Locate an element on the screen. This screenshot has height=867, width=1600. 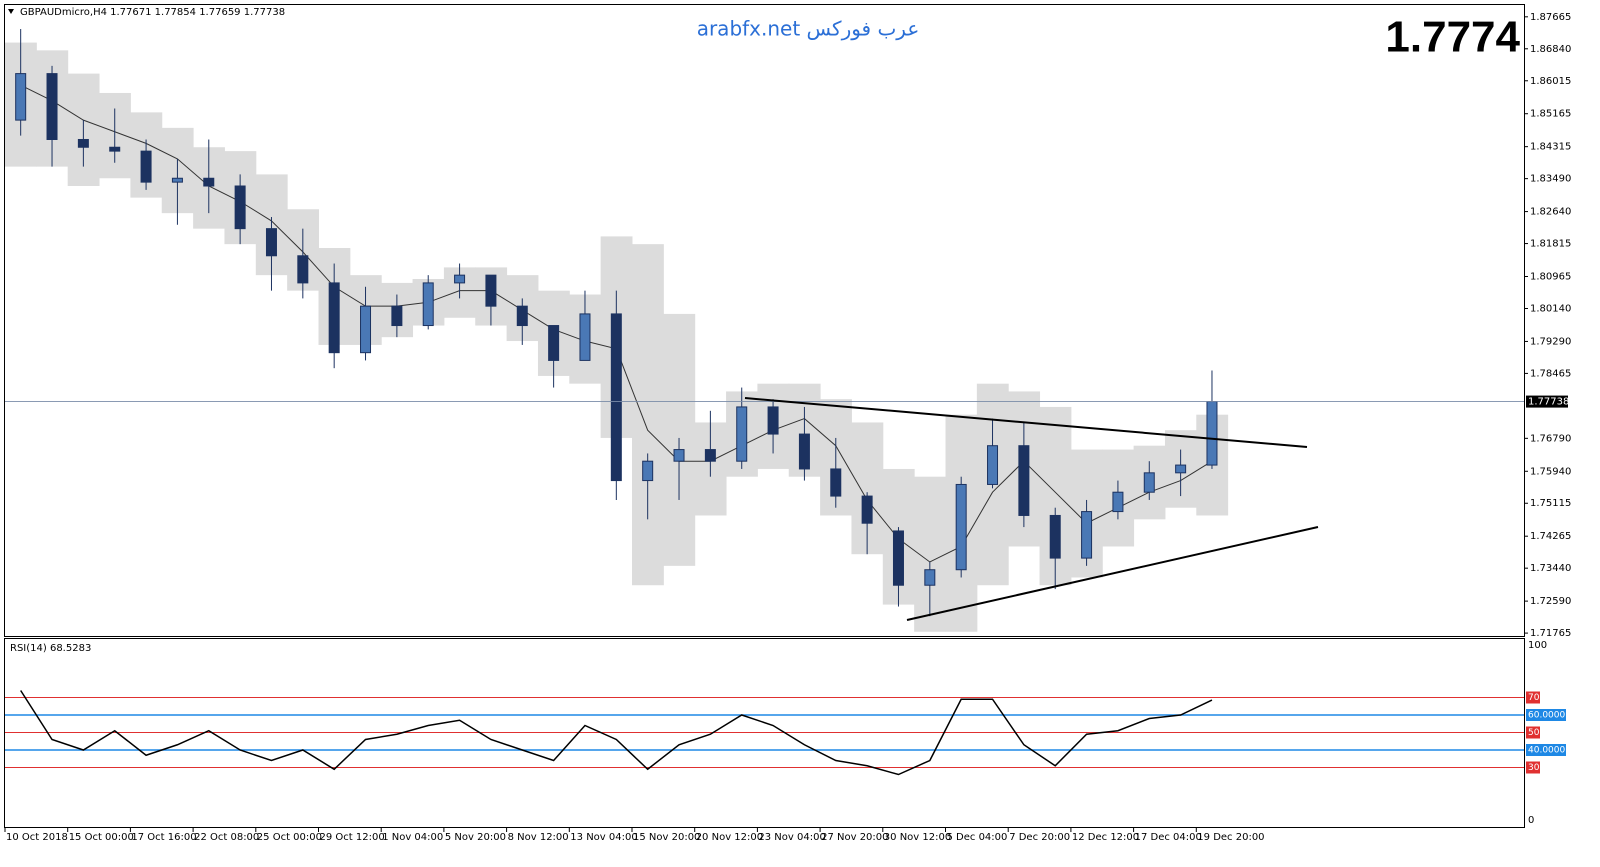
y-tick-label: 1.76790 is located at coordinates (1550, 438).